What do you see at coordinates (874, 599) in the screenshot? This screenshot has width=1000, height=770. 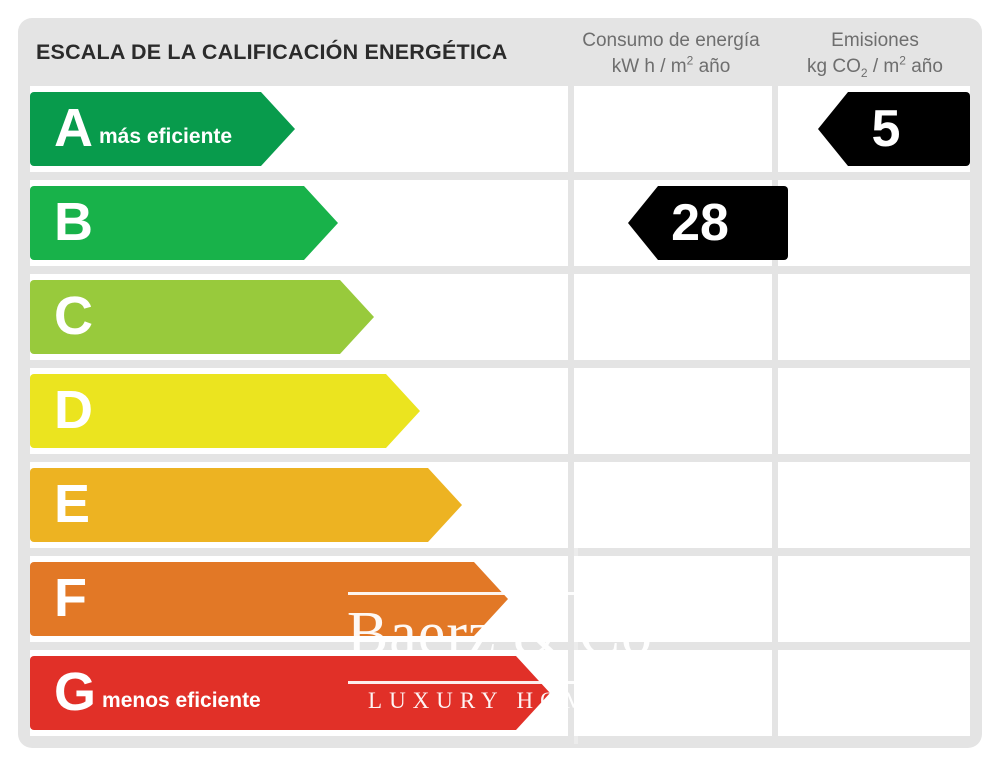 I see `cell-emis-f` at bounding box center [874, 599].